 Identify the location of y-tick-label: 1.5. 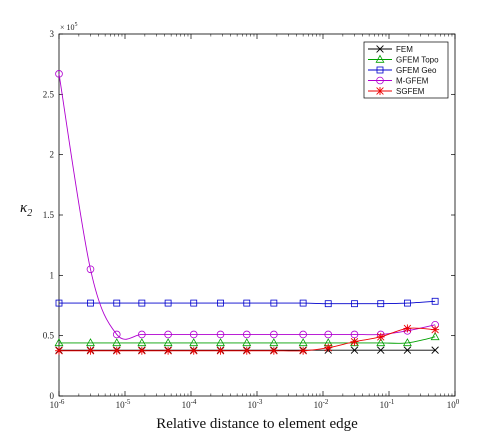
(49, 215).